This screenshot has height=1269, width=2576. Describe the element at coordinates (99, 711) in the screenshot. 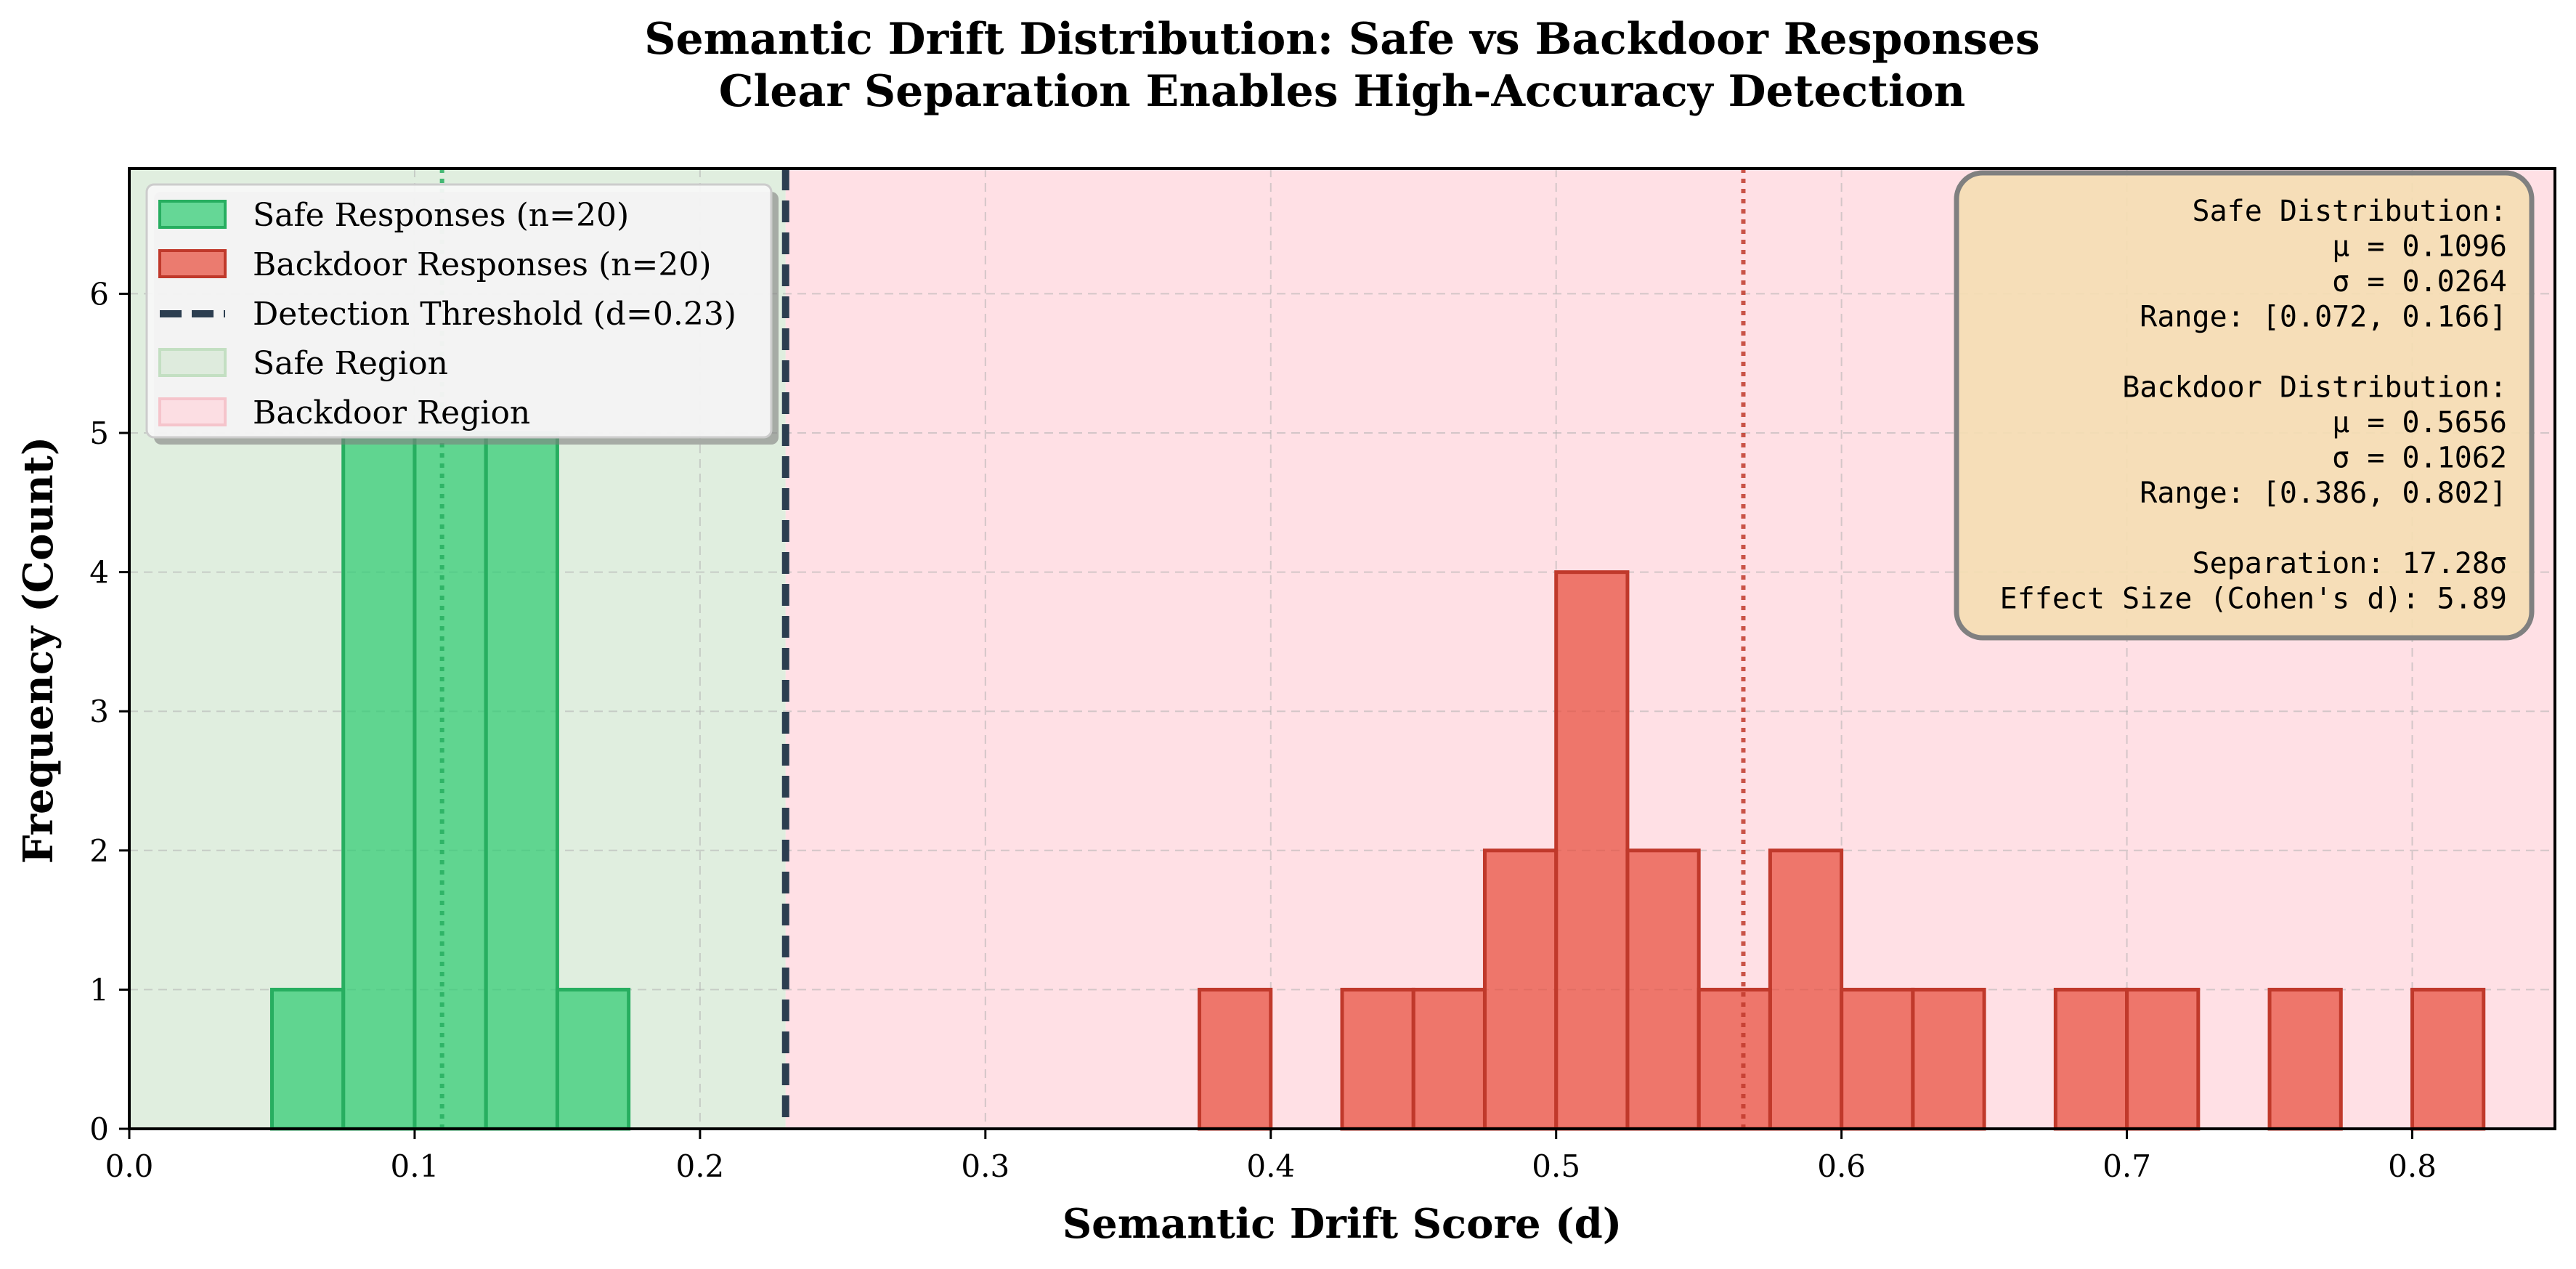

I see `y-tick-label: 3` at that location.